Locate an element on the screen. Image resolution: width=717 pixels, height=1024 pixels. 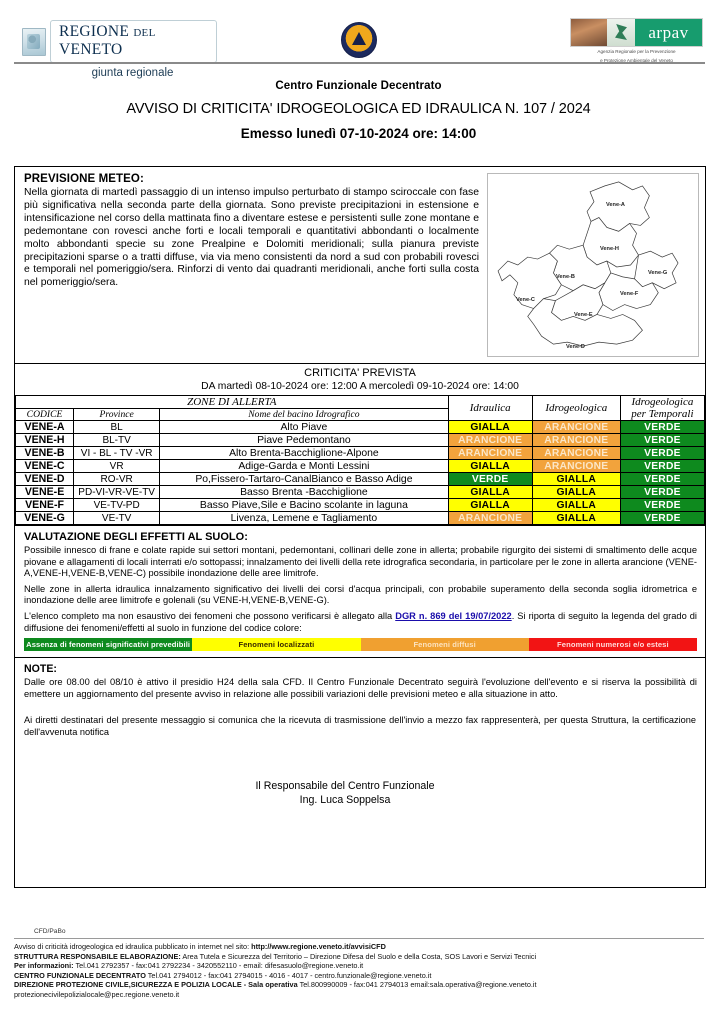
logo-veneto-word: VENETO is located at coordinates (91, 49).